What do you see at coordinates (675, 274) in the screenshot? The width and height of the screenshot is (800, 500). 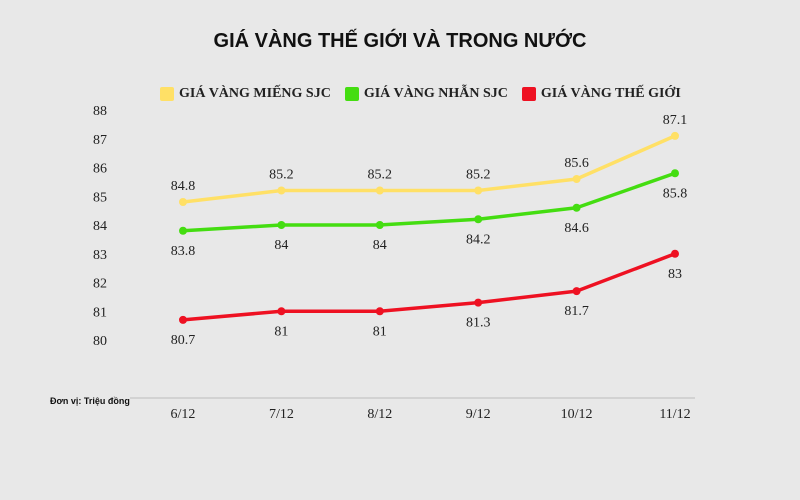 I see `data-label-2: 83` at bounding box center [675, 274].